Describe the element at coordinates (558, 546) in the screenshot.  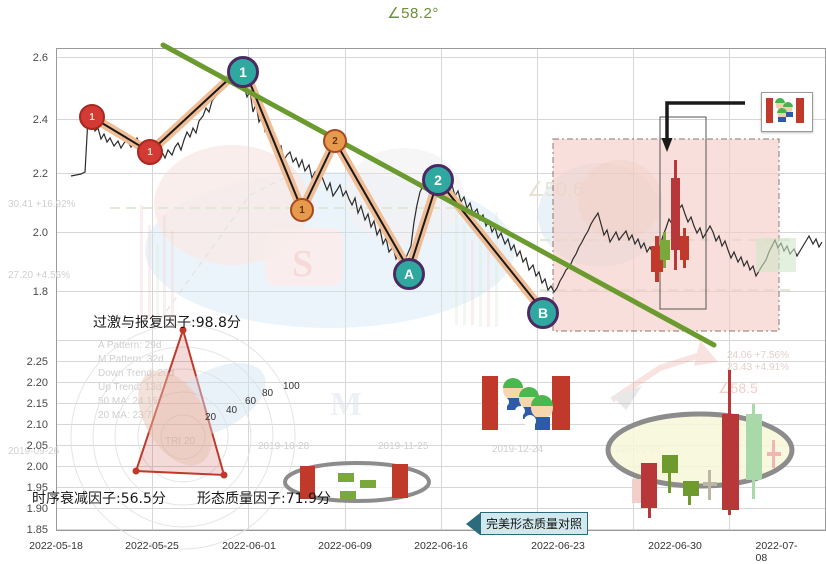
I see `xtick-5: 2022-06-23` at that location.